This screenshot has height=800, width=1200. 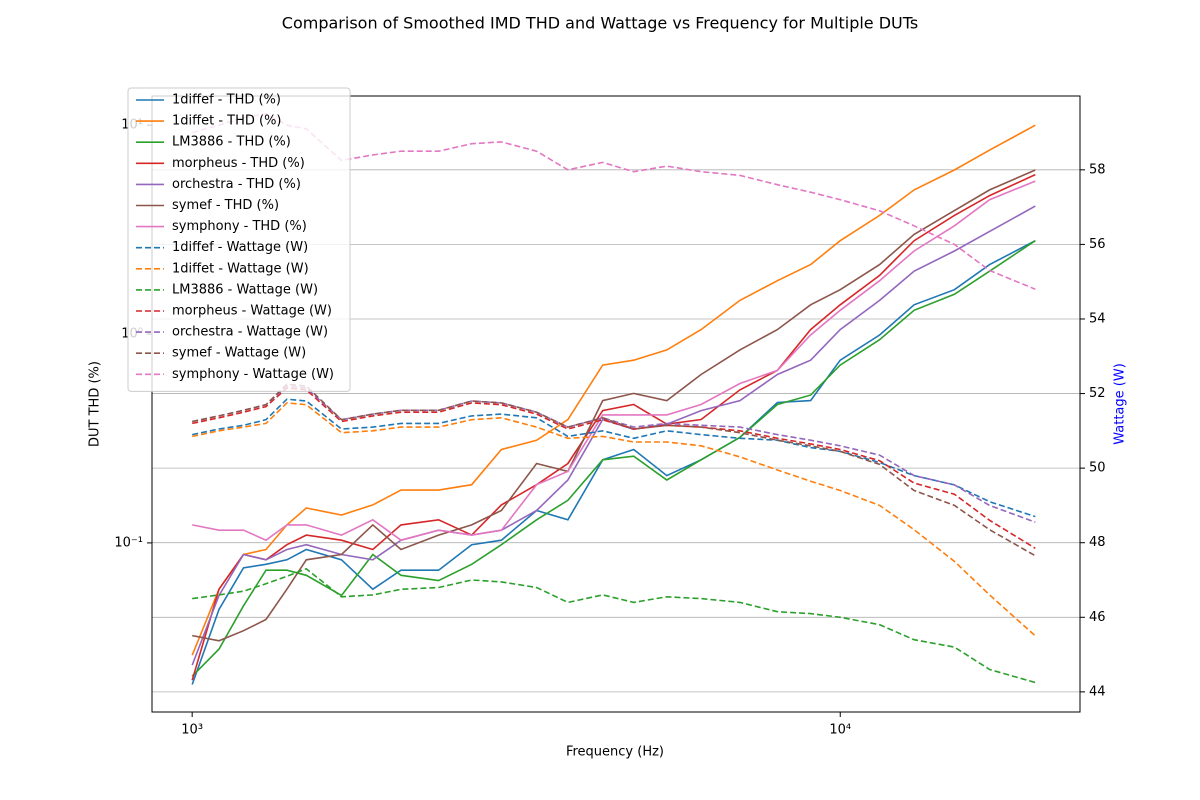 I want to click on legend-label: LM3886 - Wattage (W), so click(x=245, y=289).